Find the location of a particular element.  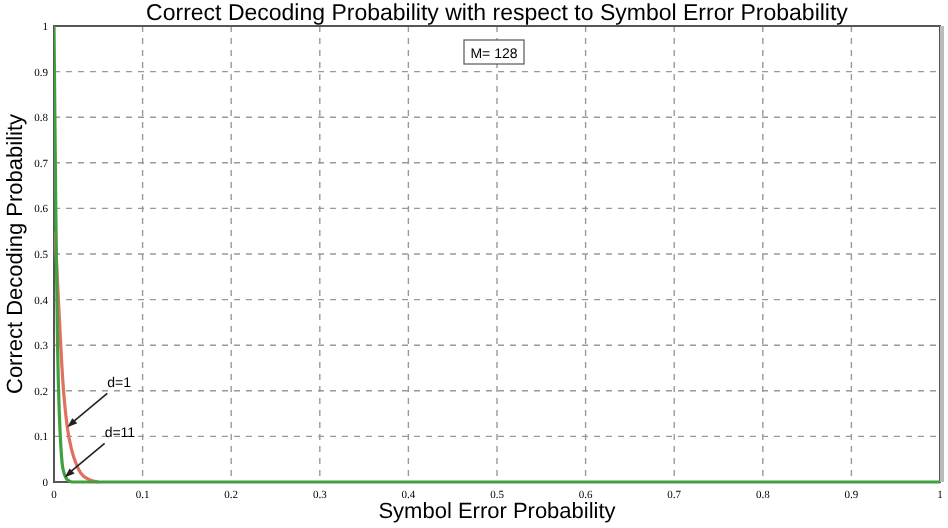

chart-title: Correct Decoding Probability with respect to Symbol Error Probability is located at coordinates (497, 14).